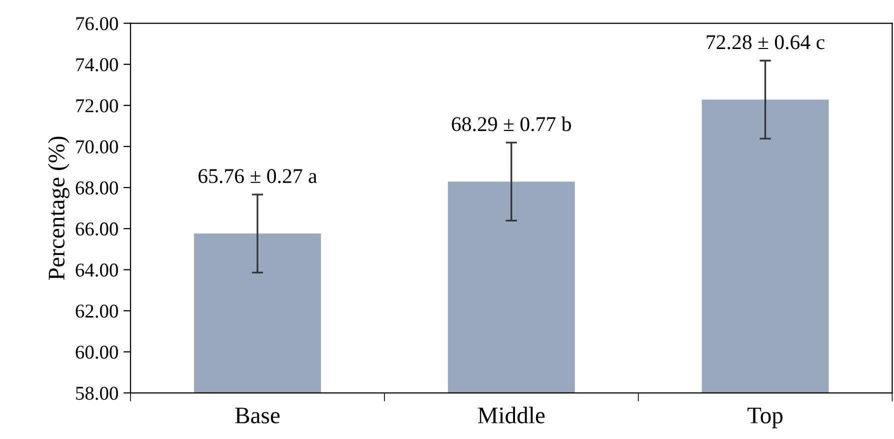 This screenshot has height=439, width=894. I want to click on y-tick-label: 76.00, so click(97, 23).